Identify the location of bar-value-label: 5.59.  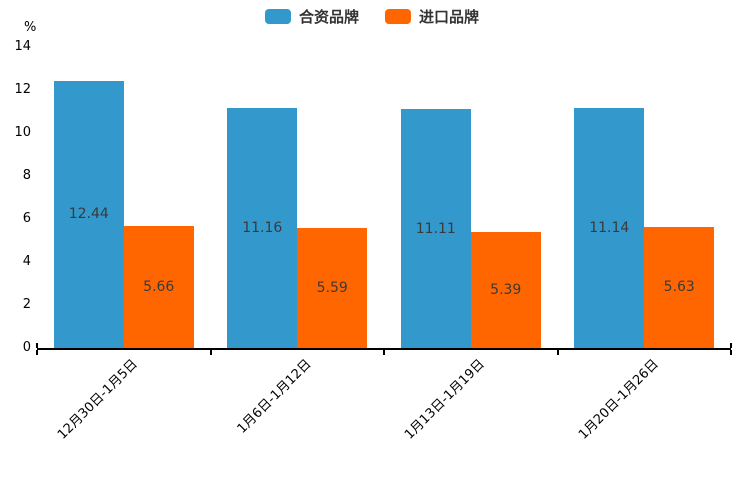
(332, 287).